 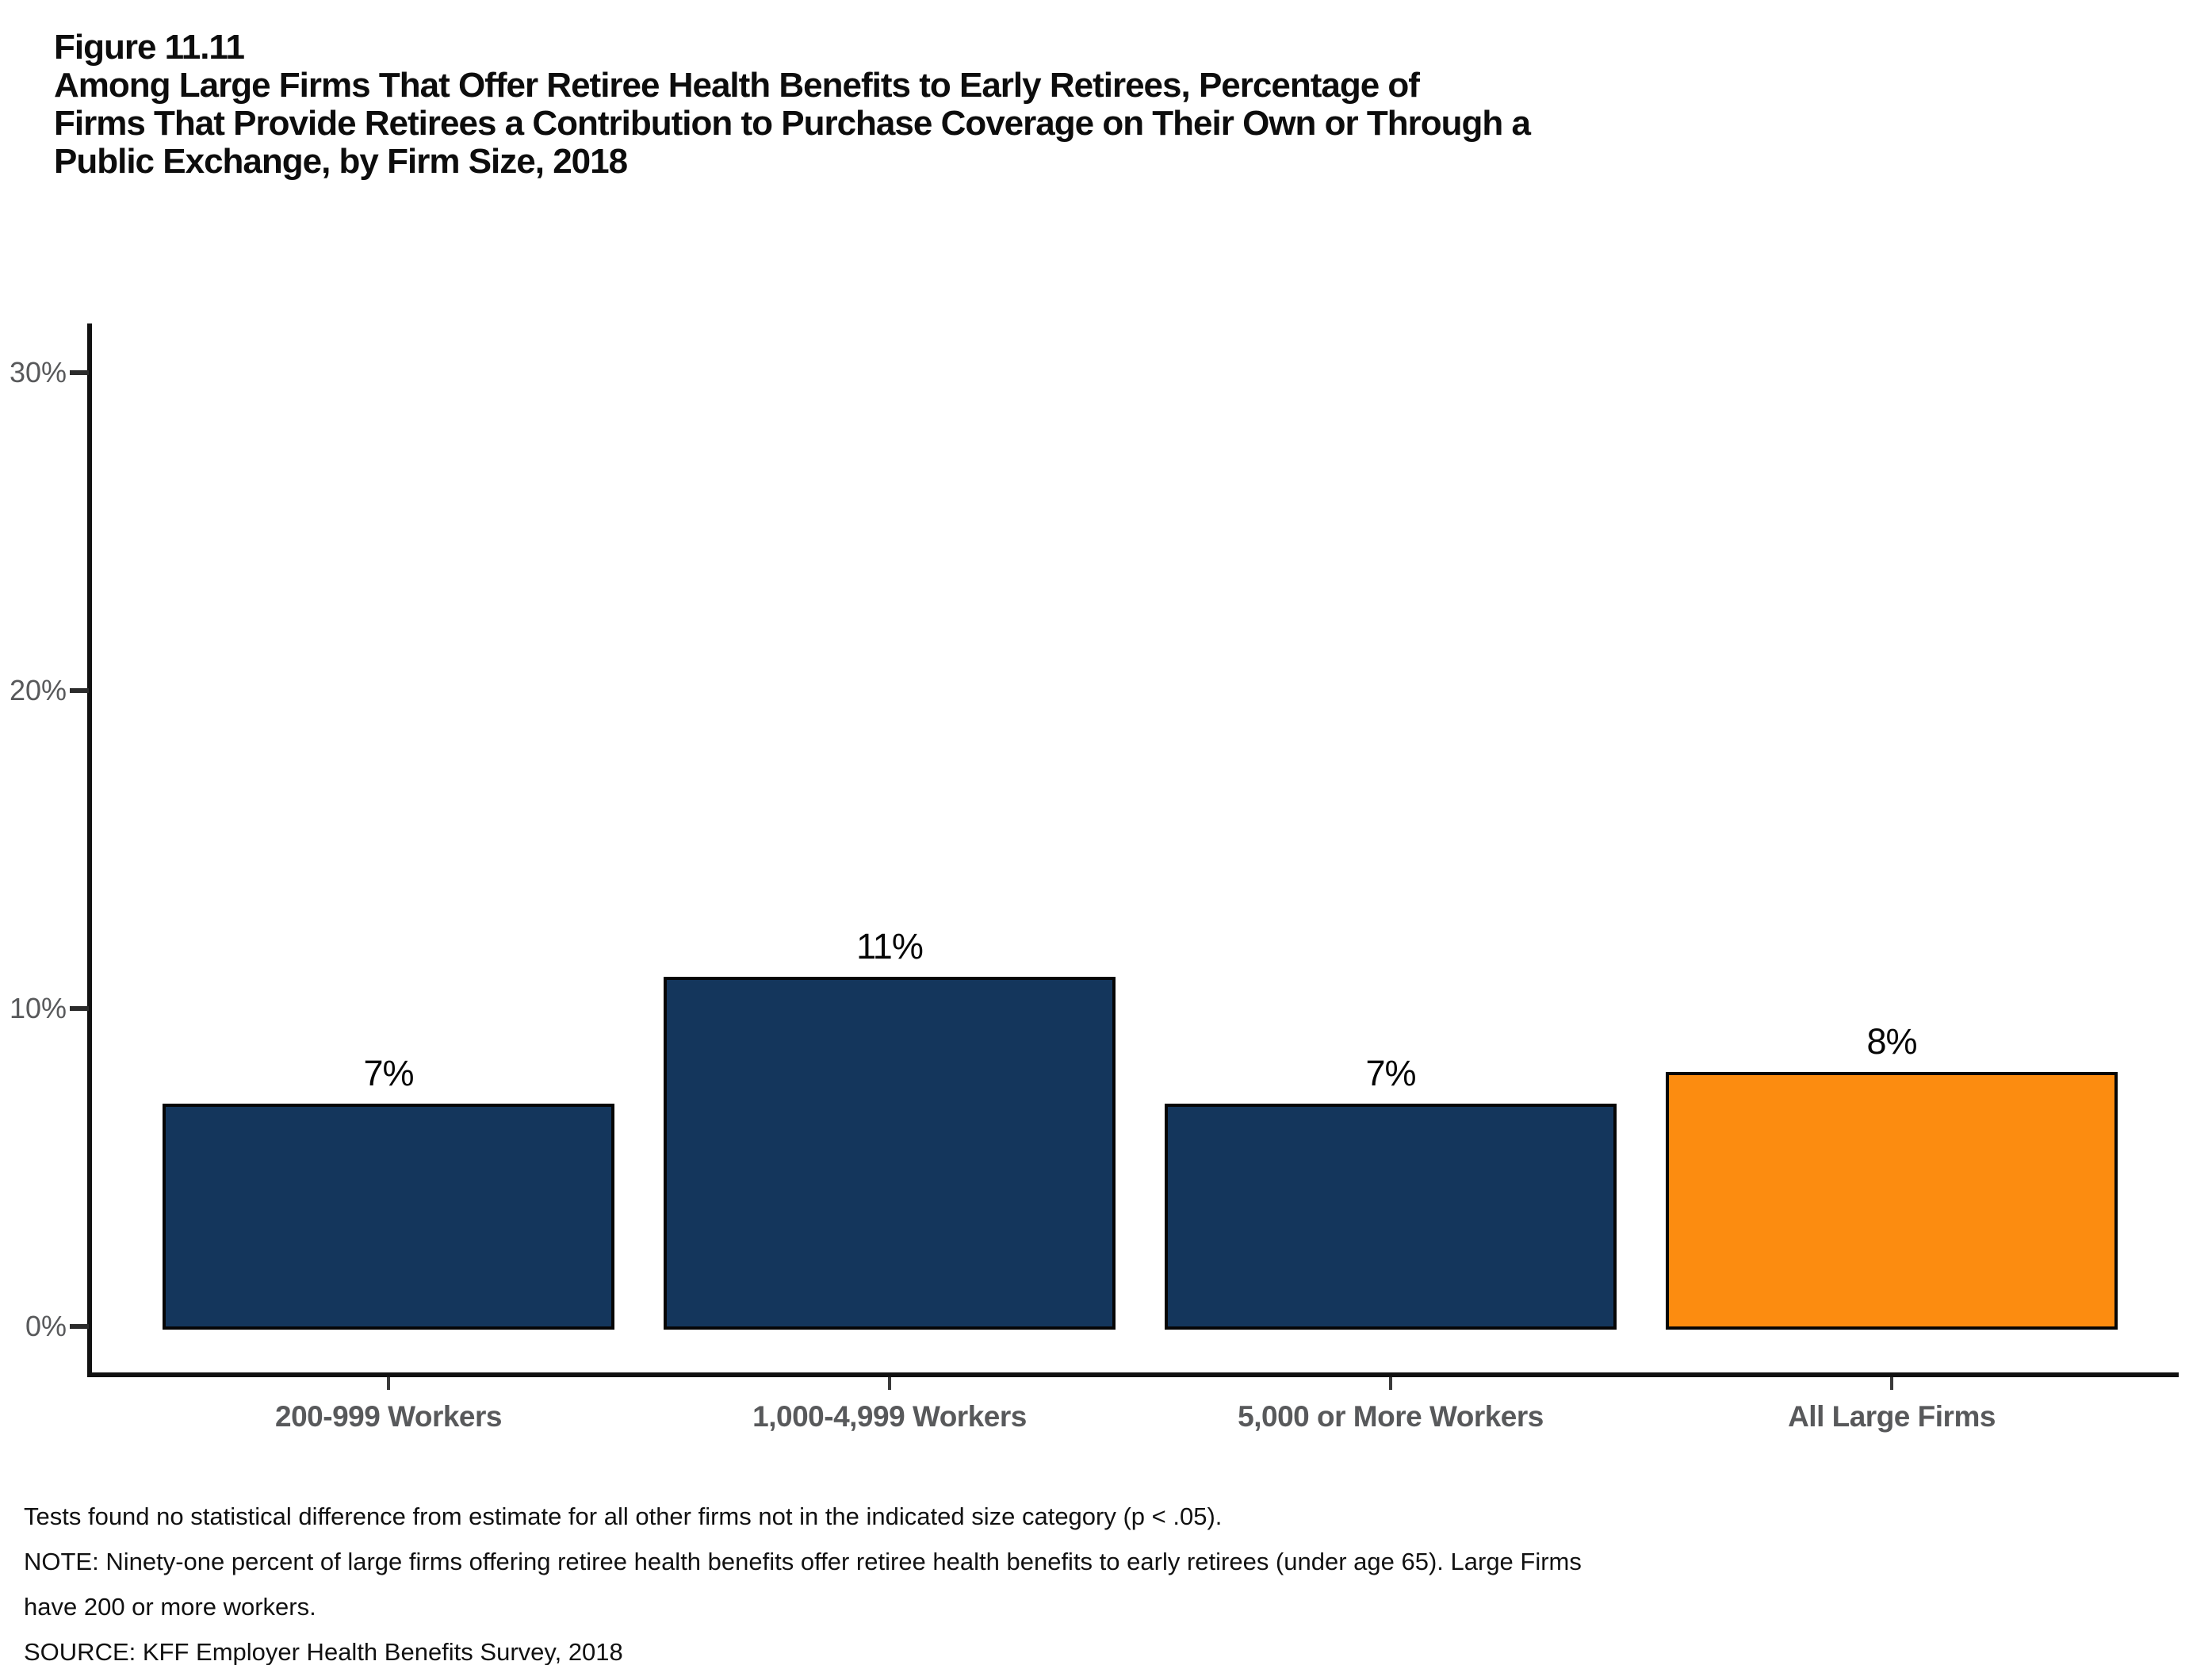 What do you see at coordinates (341, 161) in the screenshot?
I see `chart-title-line-3: Public Exchange, by Firm Size, 2018` at bounding box center [341, 161].